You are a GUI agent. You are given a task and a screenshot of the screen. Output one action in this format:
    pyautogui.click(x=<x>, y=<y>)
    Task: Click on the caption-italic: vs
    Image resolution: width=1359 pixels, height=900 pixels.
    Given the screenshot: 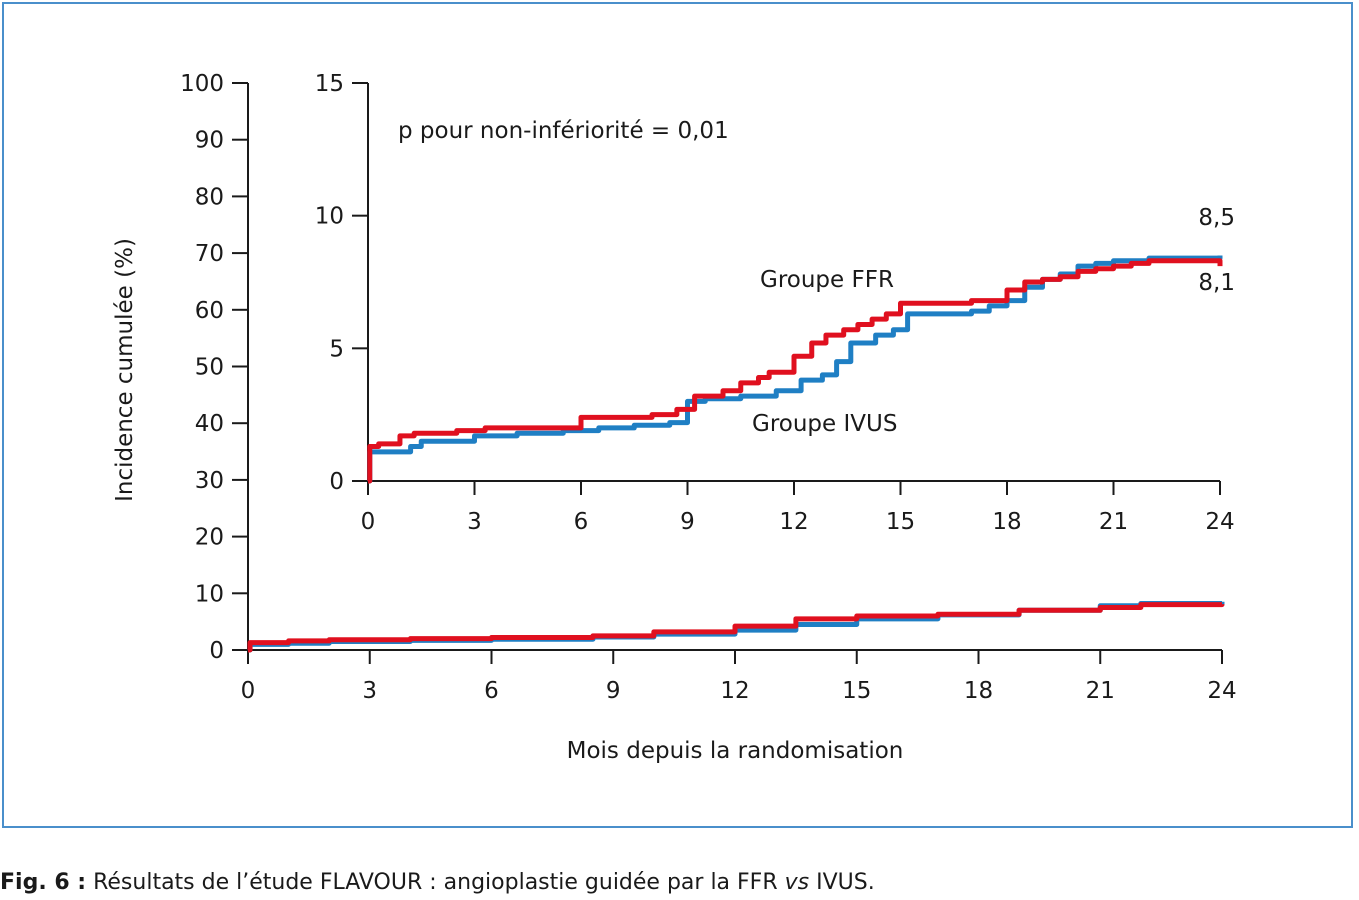 What is the action you would take?
    pyautogui.click(x=797, y=882)
    